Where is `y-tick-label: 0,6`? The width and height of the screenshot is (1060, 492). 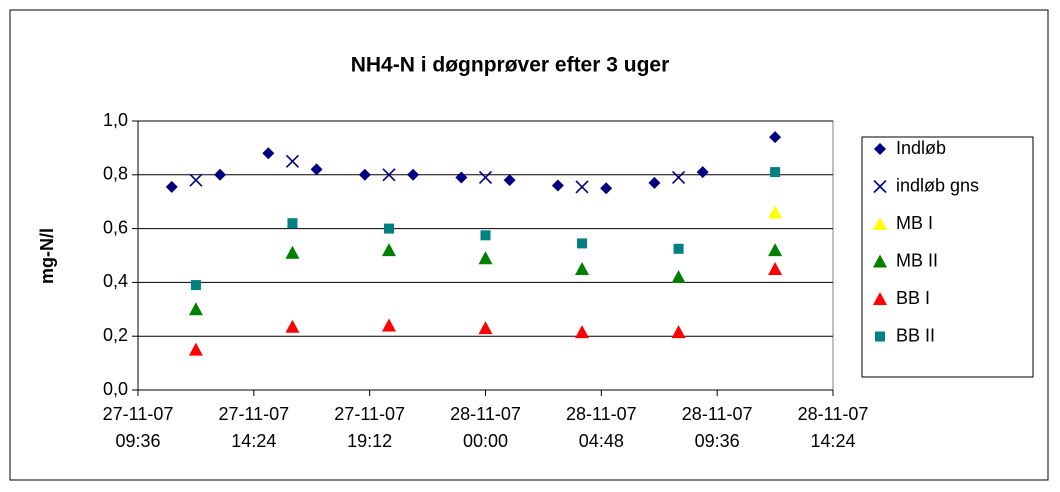 y-tick-label: 0,6 is located at coordinates (115, 227).